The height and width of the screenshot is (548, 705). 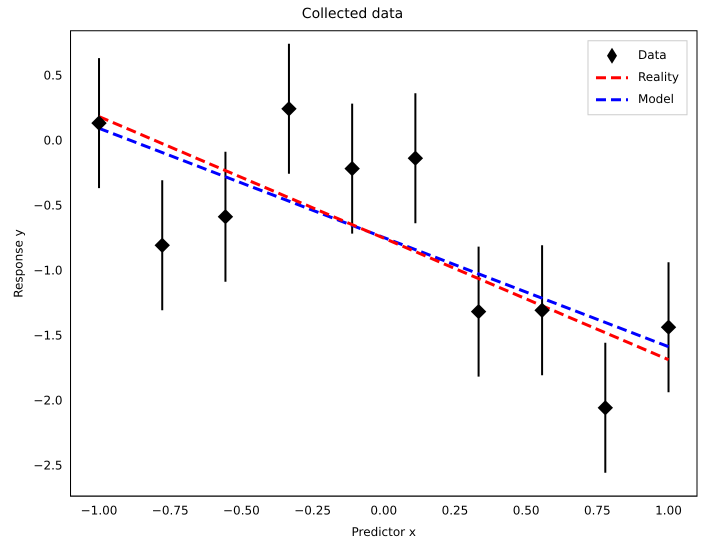 I want to click on x-tick-label: 0.25, so click(x=455, y=511).